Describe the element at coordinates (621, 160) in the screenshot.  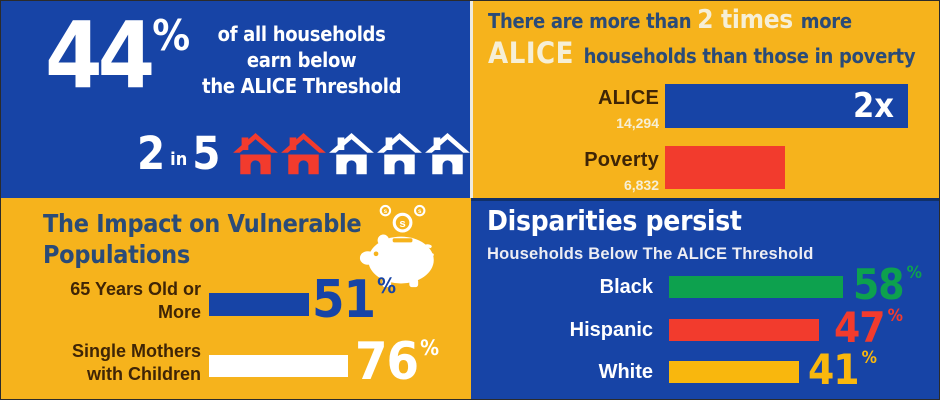
I see `poverty-label: Poverty` at that location.